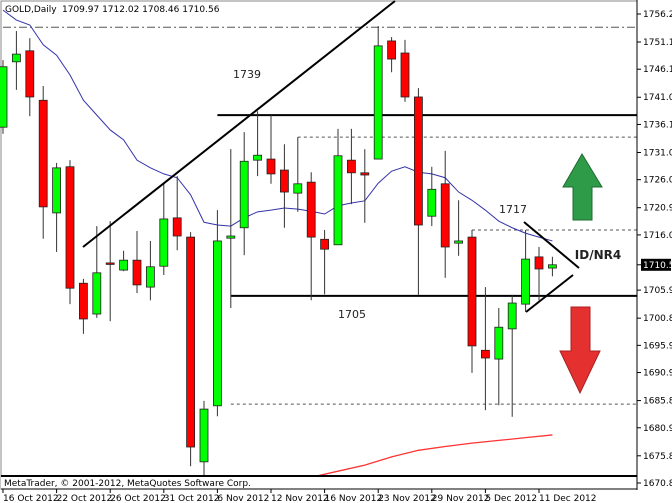 The height and width of the screenshot is (503, 672). I want to click on current-price-label: 1710.56, so click(657, 266).